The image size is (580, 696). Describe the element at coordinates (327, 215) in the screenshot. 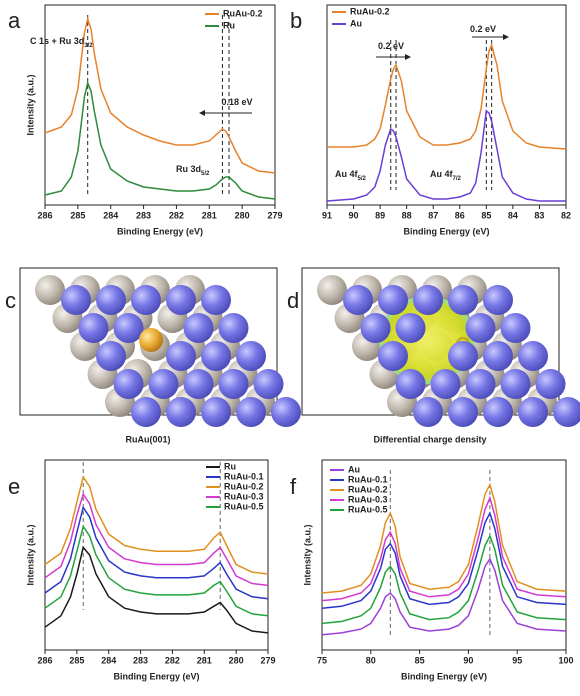

I see `x-tick-label: 91` at that location.